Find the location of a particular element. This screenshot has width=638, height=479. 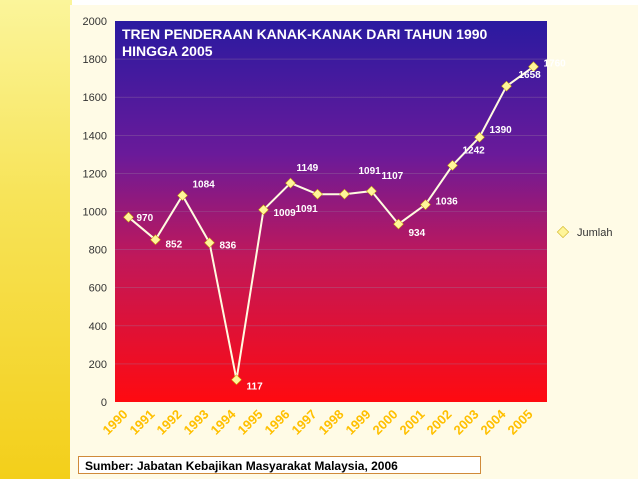

left-decorative-band is located at coordinates (36, 239).